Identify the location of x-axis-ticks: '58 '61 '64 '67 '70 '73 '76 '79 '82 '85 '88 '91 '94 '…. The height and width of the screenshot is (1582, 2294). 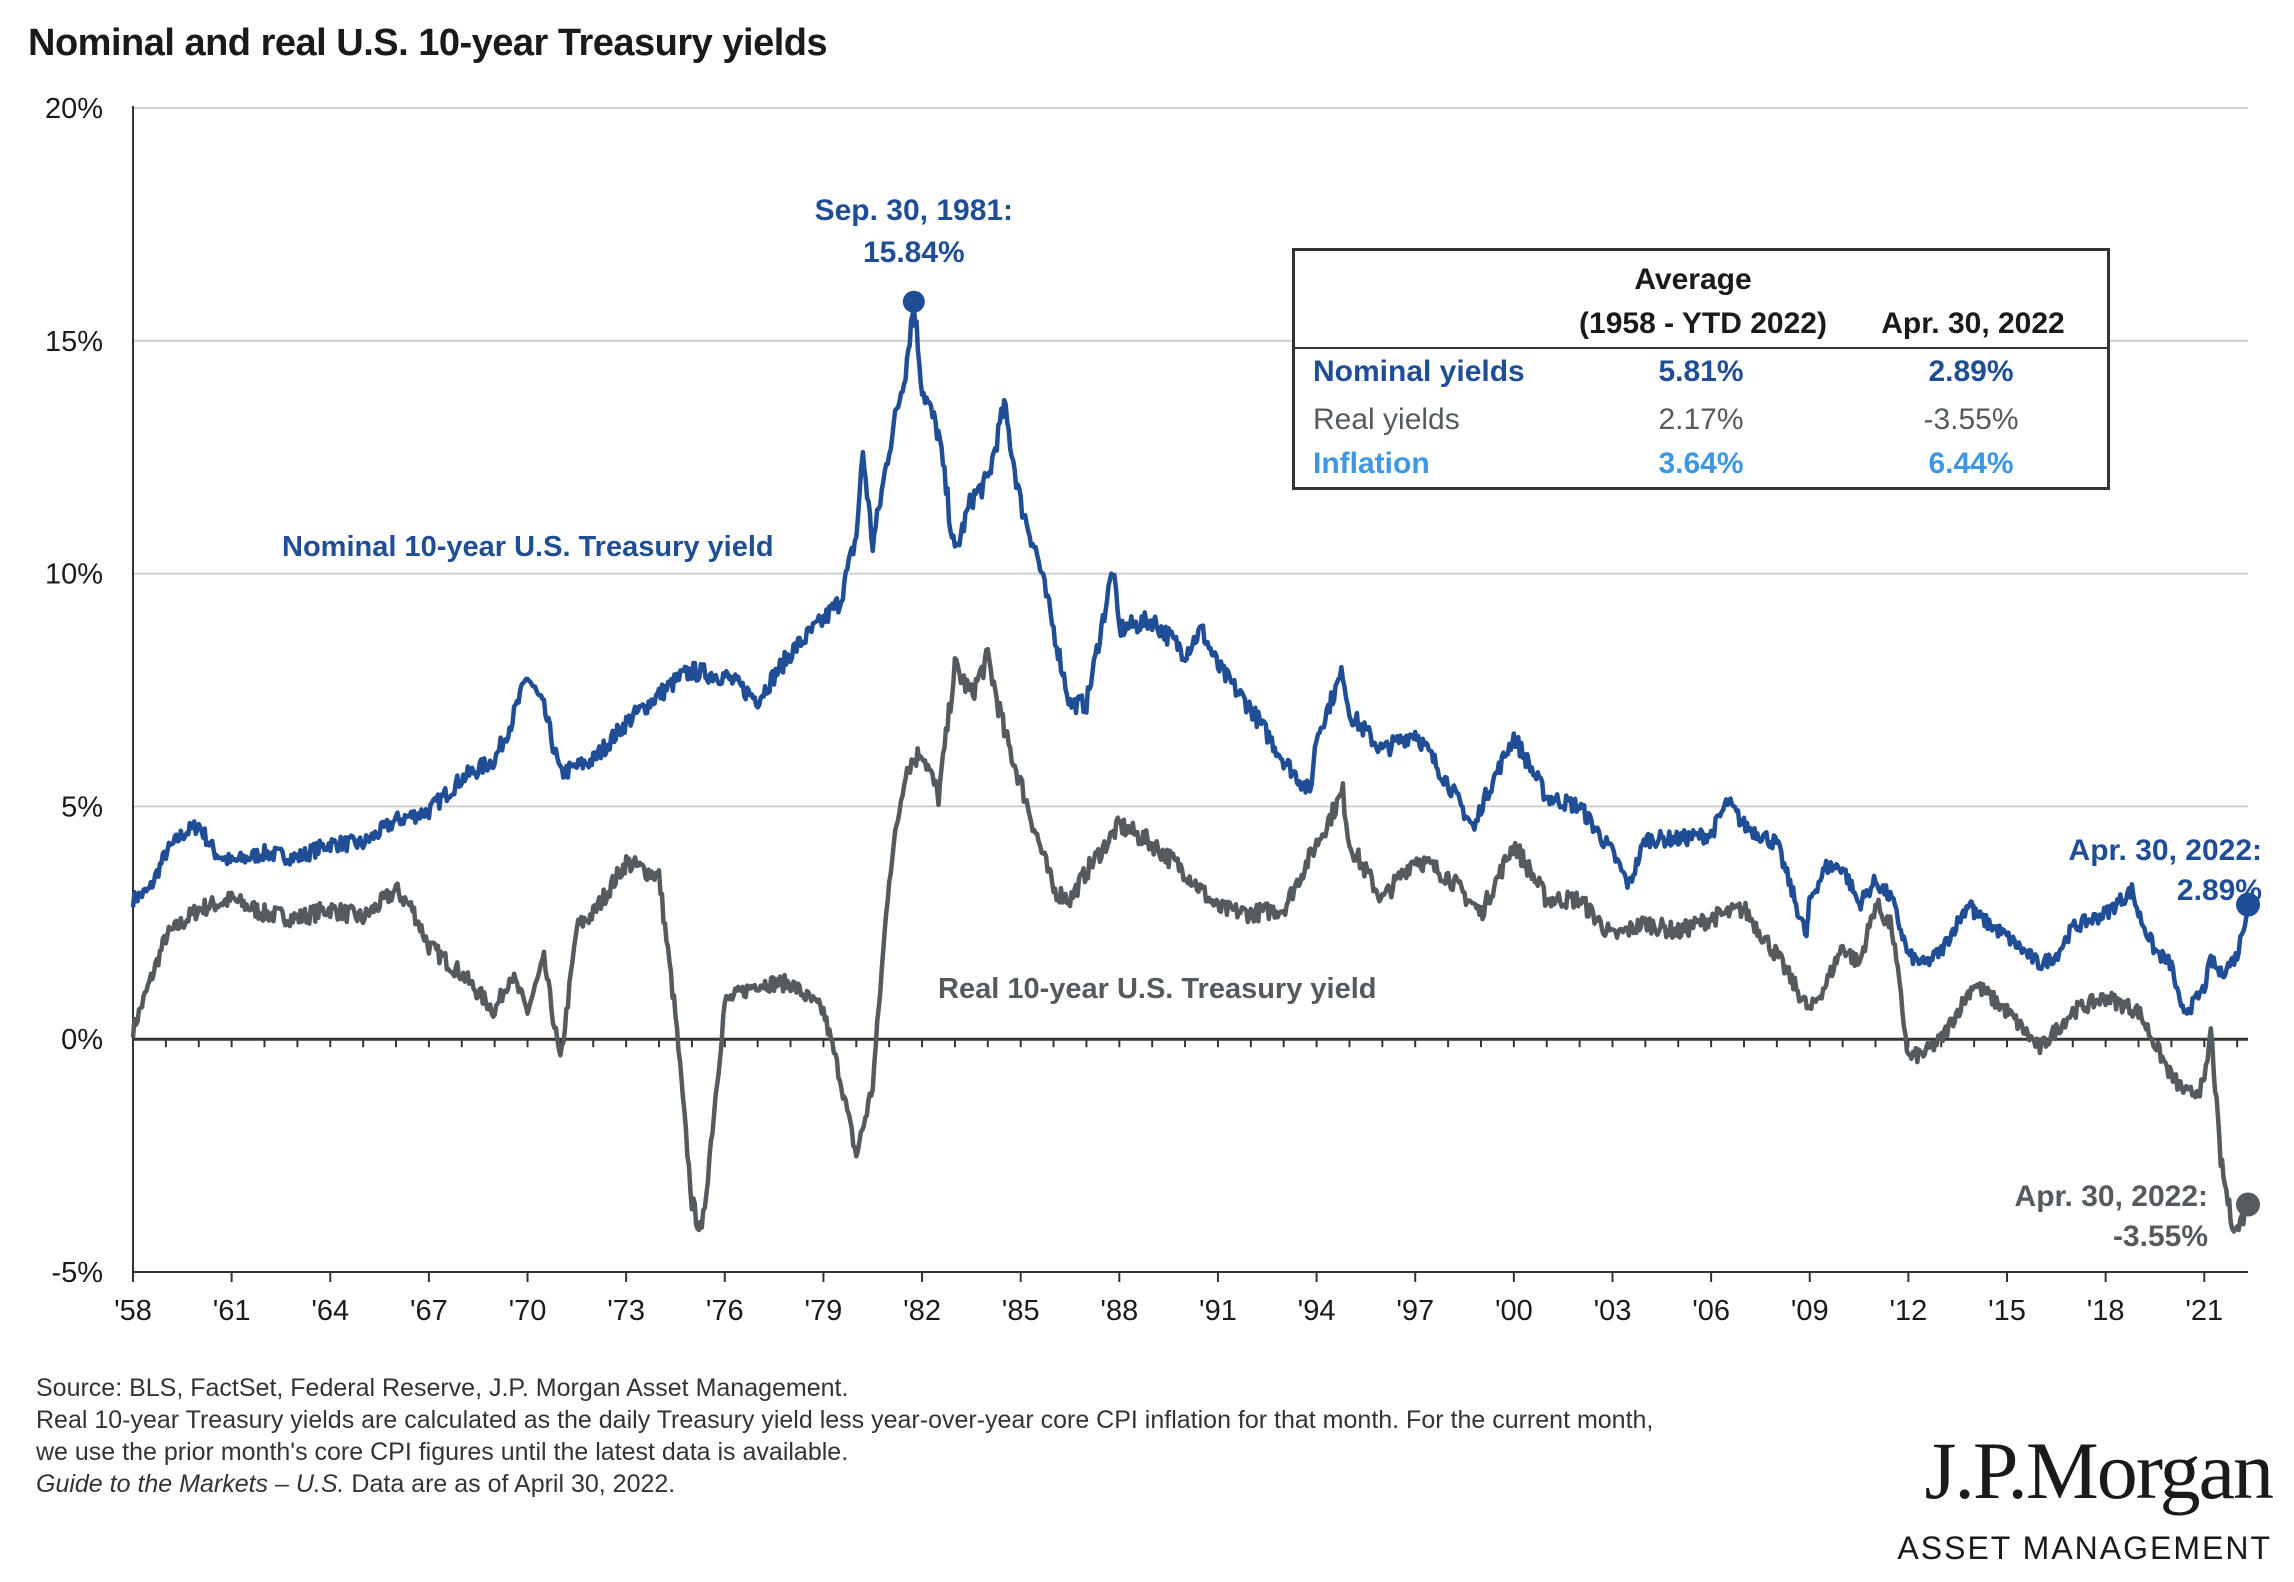
(1168, 1299).